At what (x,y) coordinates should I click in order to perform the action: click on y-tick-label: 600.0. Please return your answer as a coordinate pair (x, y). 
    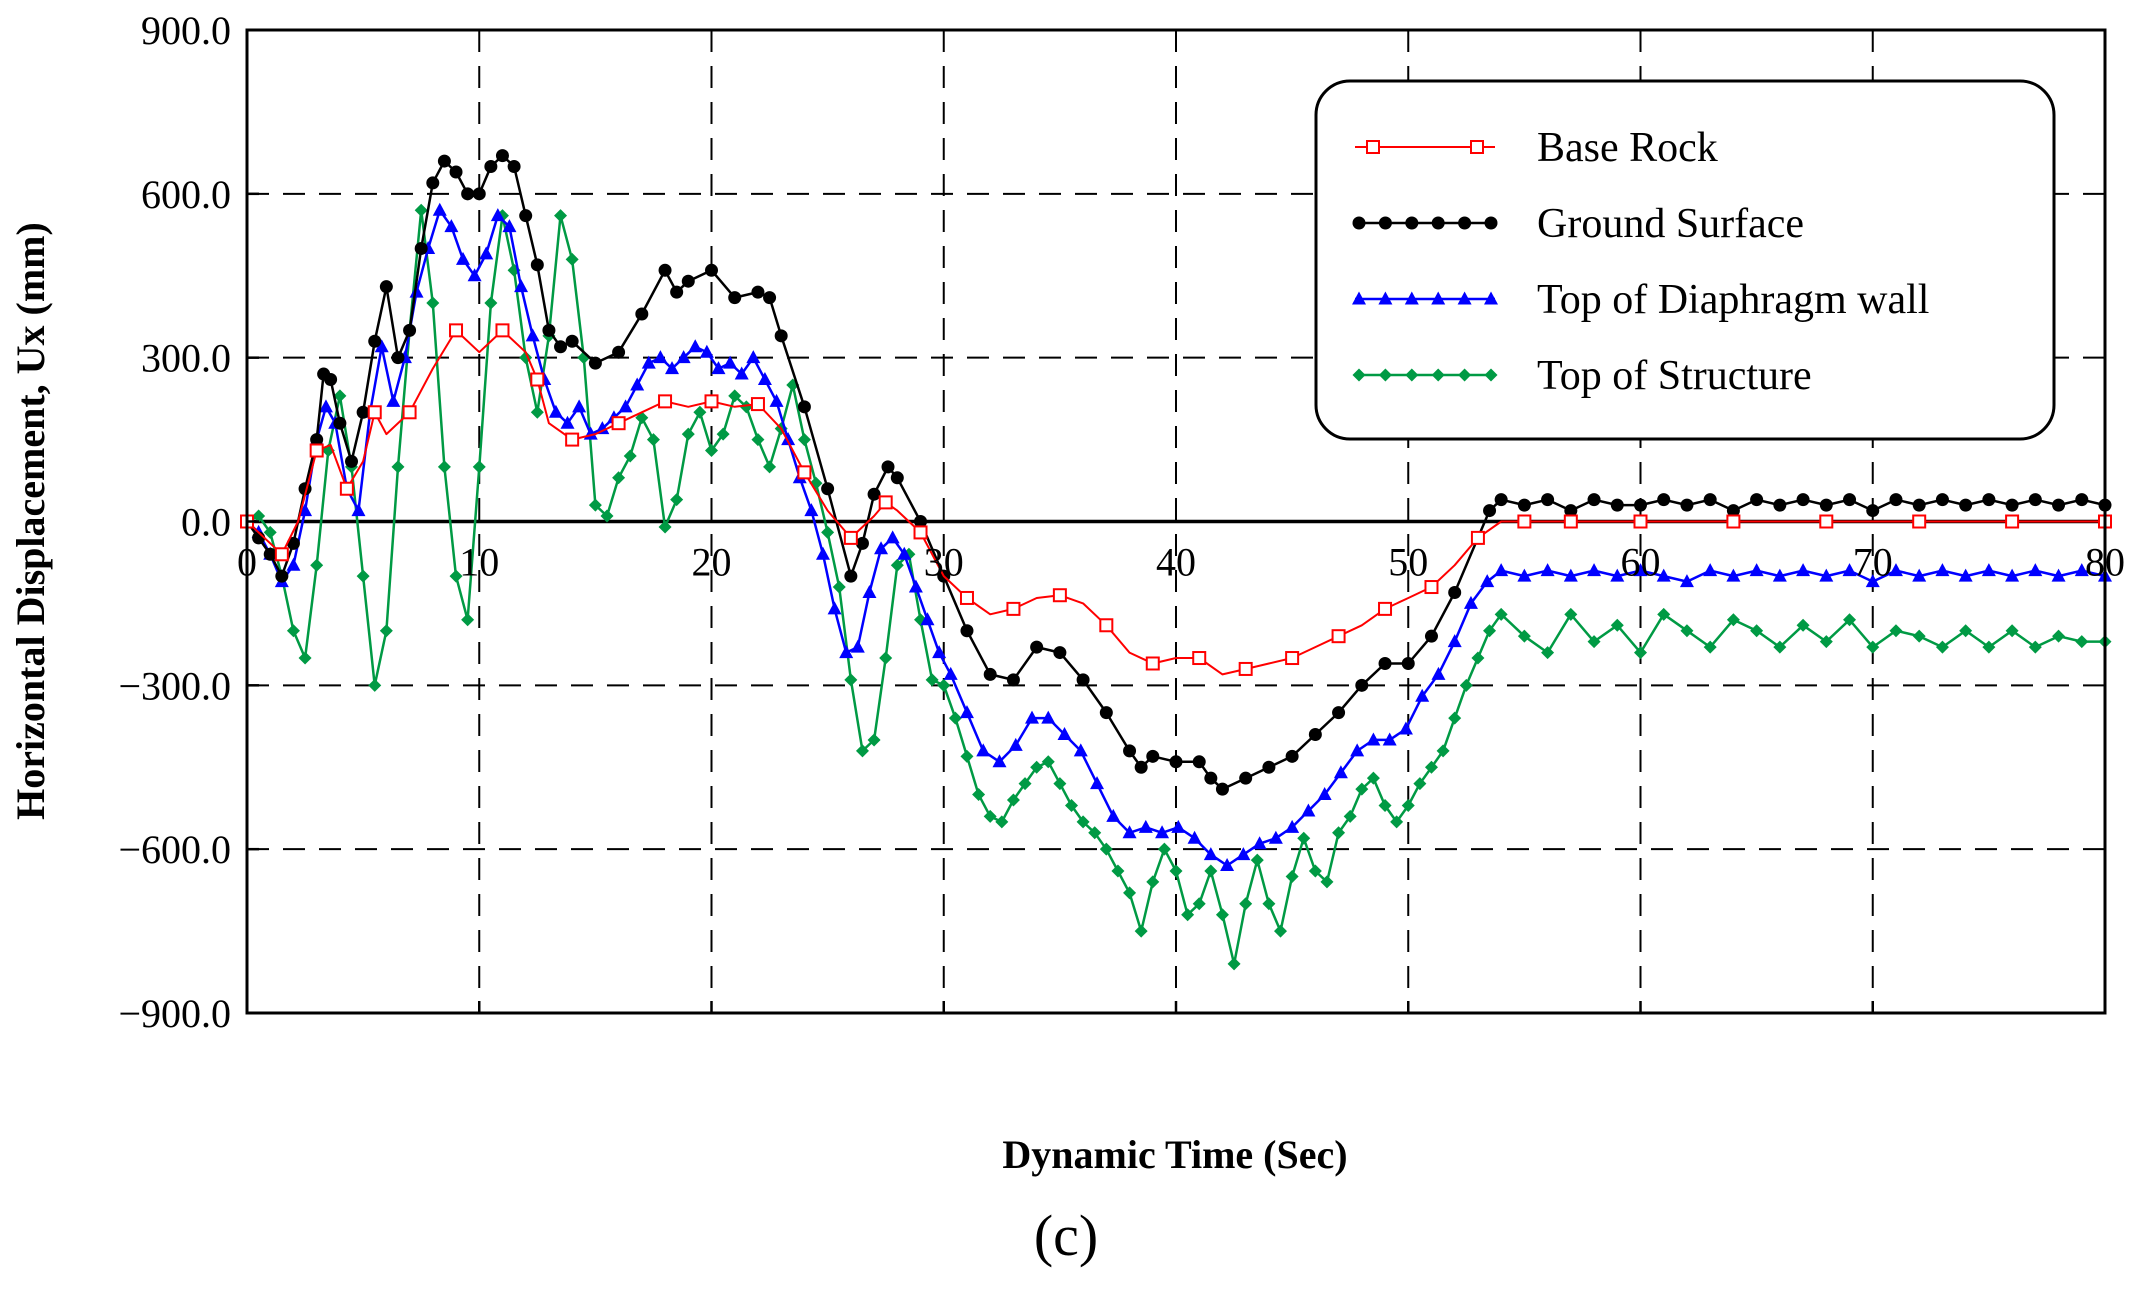
    Looking at the image, I should click on (186, 194).